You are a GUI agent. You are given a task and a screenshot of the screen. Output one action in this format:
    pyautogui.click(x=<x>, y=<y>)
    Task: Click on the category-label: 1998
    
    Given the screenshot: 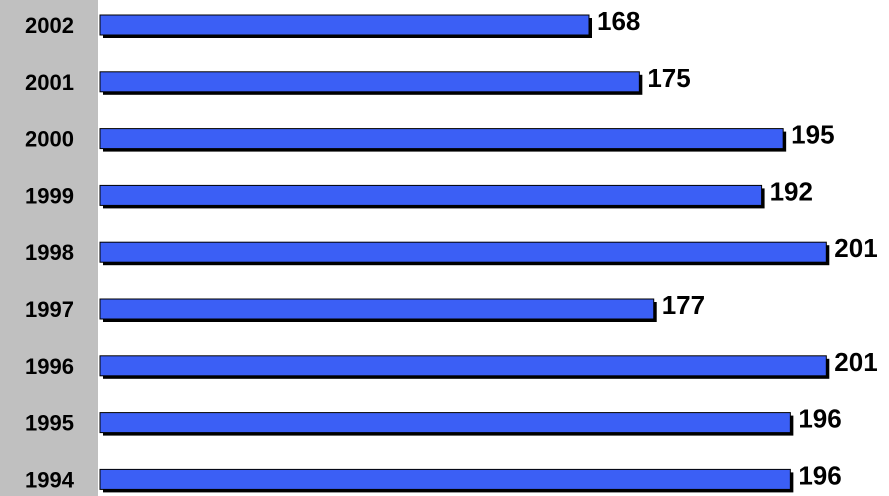 What is the action you would take?
    pyautogui.click(x=49, y=252)
    